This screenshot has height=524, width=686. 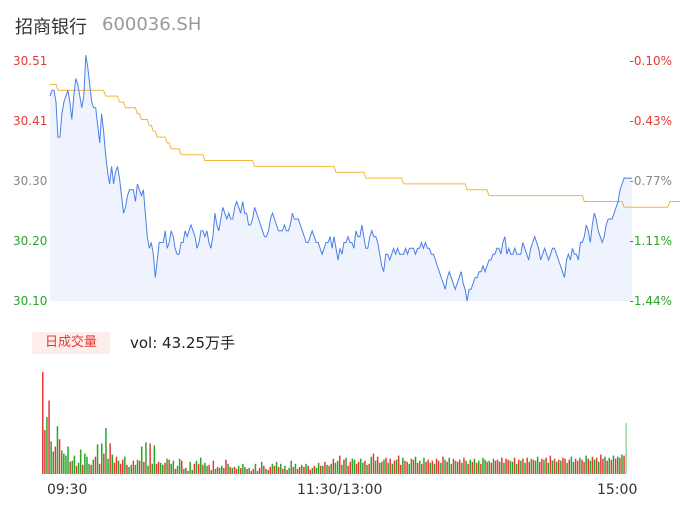 I want to click on x-tick-label: 09:30, so click(x=67, y=490).